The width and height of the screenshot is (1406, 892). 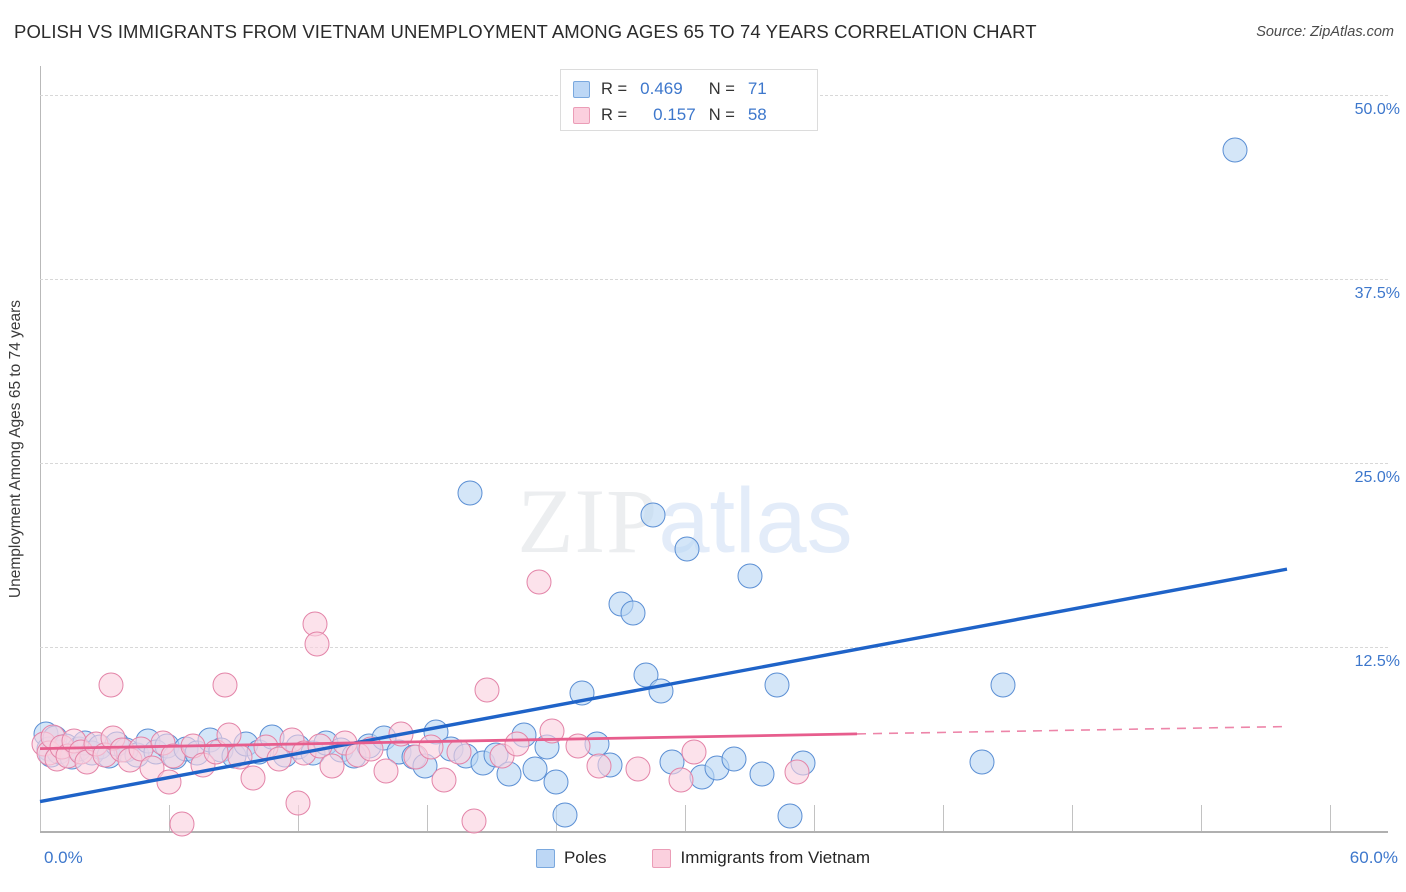 I want to click on stats-row-poles: R = 0.469 N = 71, so click(x=690, y=89).